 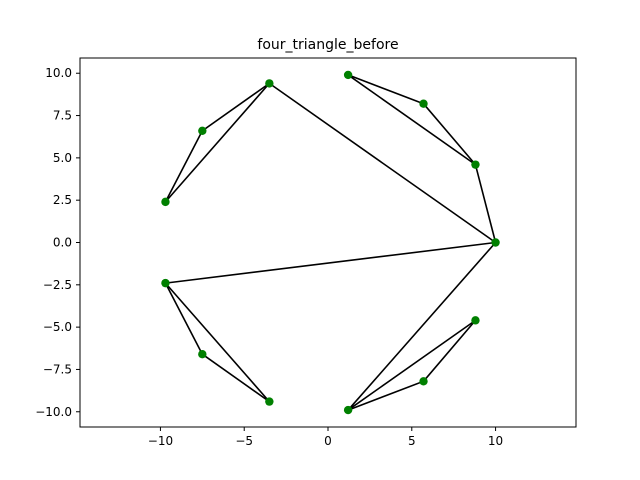 I want to click on x-tick-label-1: −5, so click(x=244, y=441).